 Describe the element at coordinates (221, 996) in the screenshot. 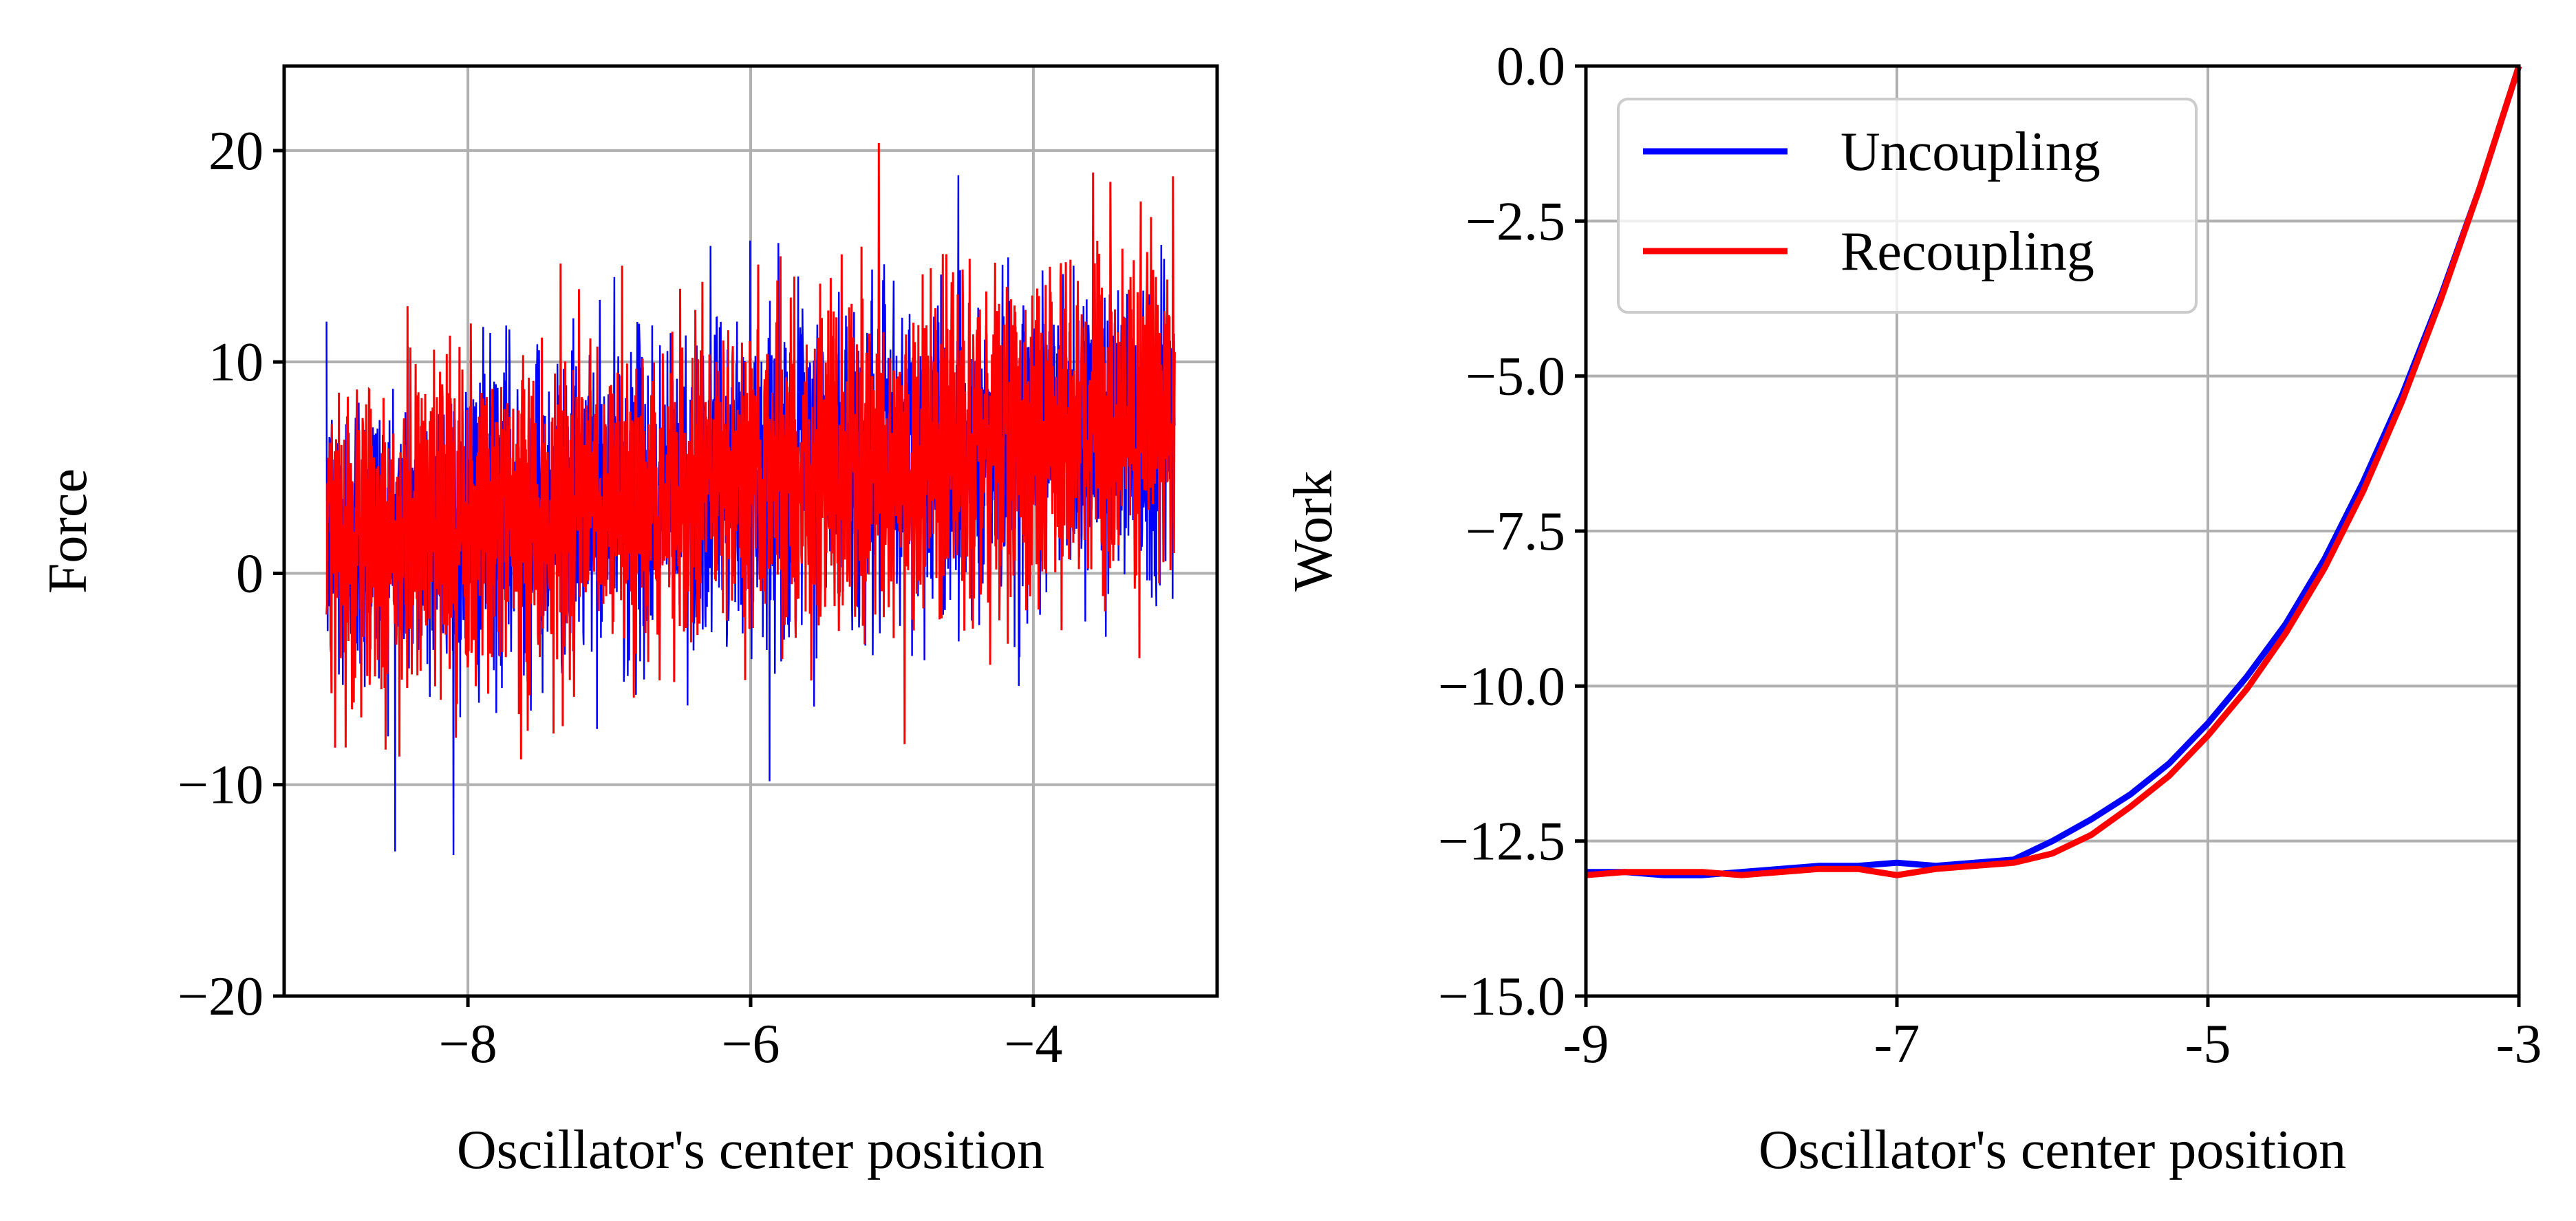

I see `y-tick-label: −20` at that location.